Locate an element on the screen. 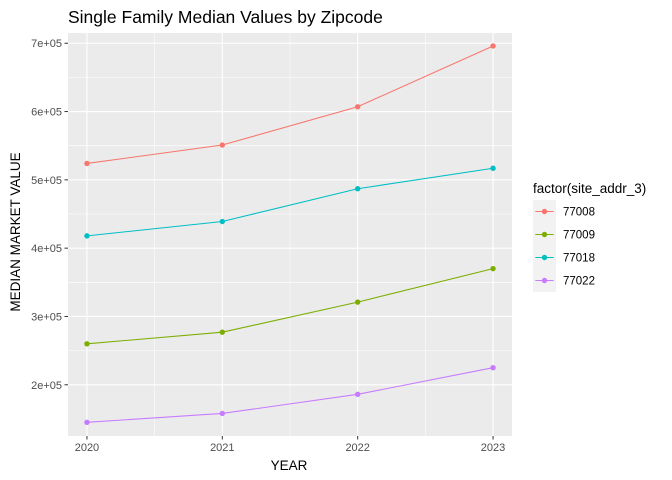 The width and height of the screenshot is (672, 480). x-tick-label: 2022 is located at coordinates (357, 448).